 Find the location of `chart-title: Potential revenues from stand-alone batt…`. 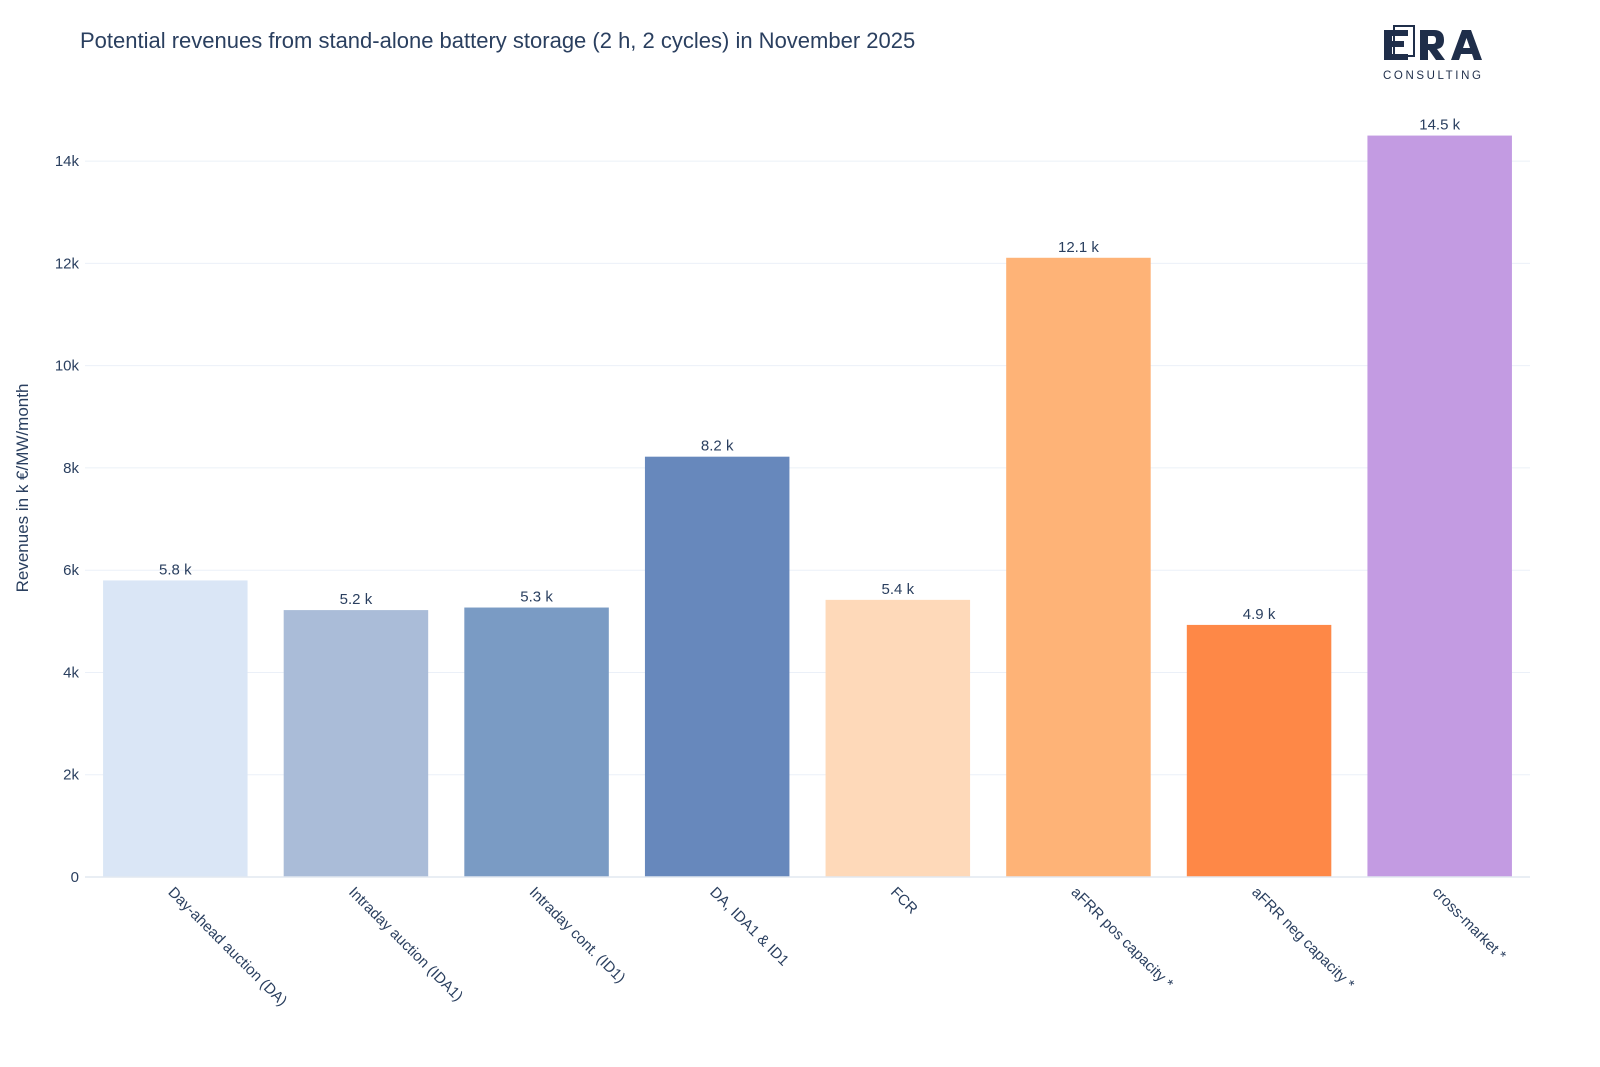

chart-title: Potential revenues from stand-alone batt… is located at coordinates (498, 40).